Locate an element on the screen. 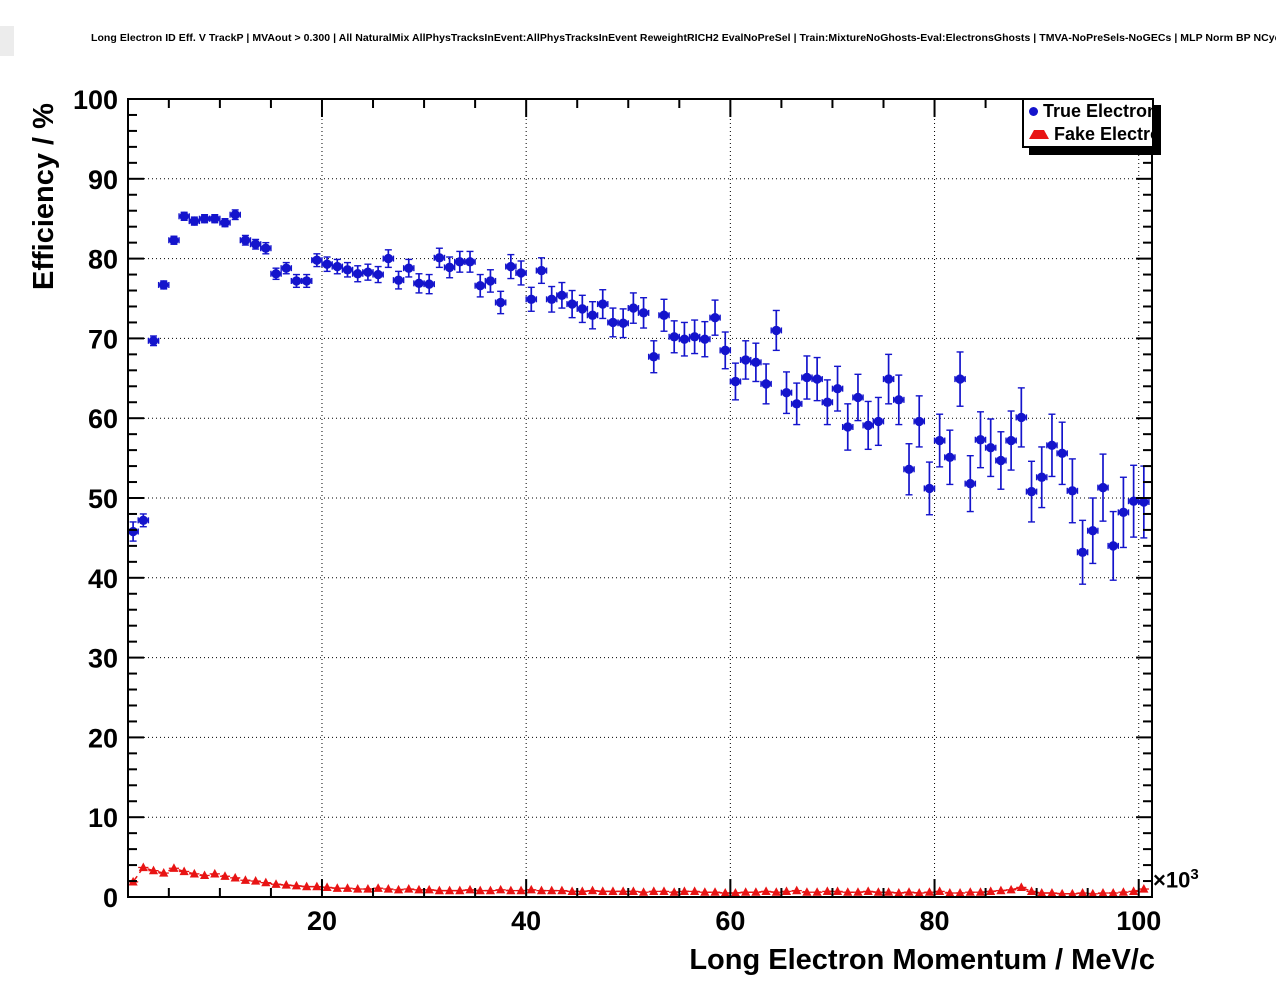 This screenshot has width=1276, height=996. y-tick-label: 80 is located at coordinates (103, 260).